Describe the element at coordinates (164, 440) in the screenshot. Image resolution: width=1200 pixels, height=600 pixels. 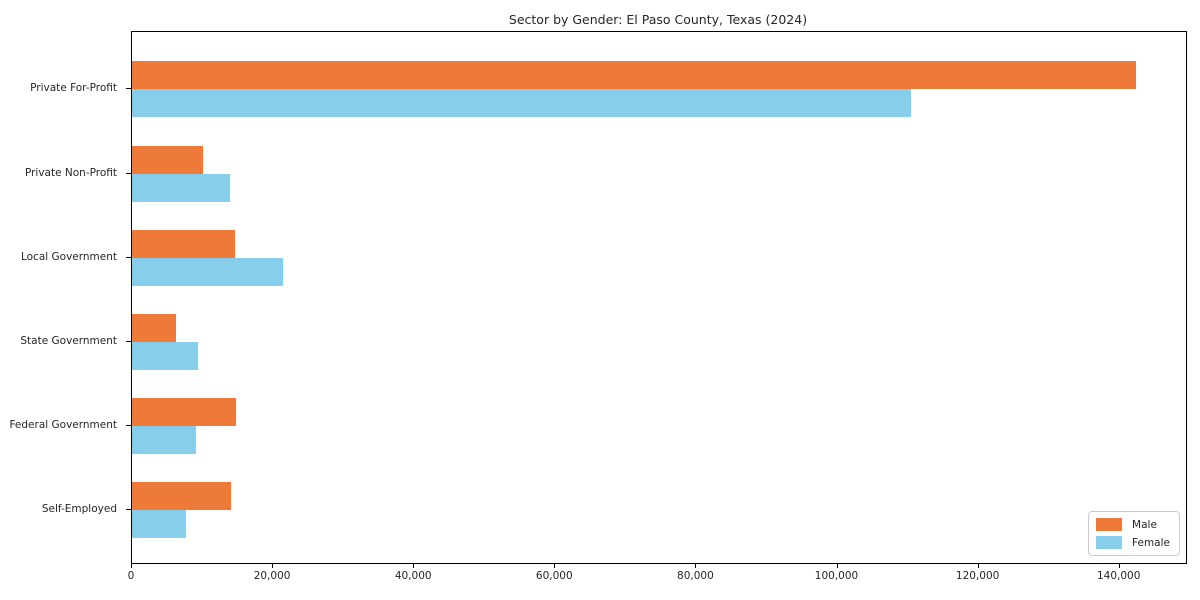
I see `bar-female-federal-government` at that location.